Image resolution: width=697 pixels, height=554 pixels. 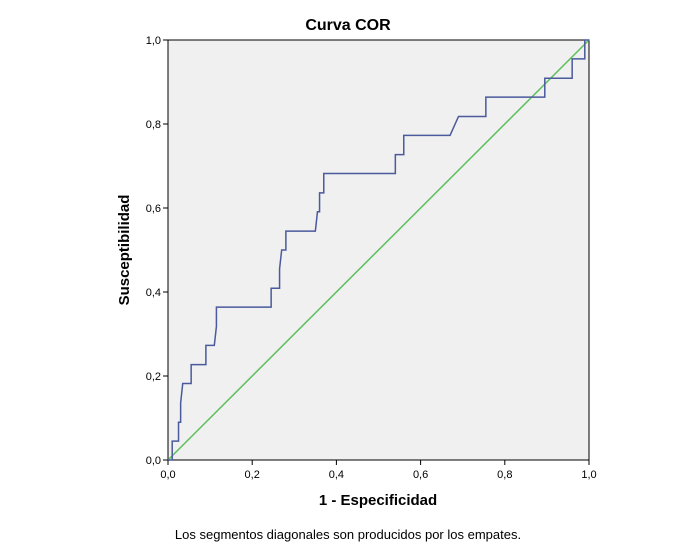 I want to click on y-axis-label: Susceptibilidad, so click(x=124, y=250).